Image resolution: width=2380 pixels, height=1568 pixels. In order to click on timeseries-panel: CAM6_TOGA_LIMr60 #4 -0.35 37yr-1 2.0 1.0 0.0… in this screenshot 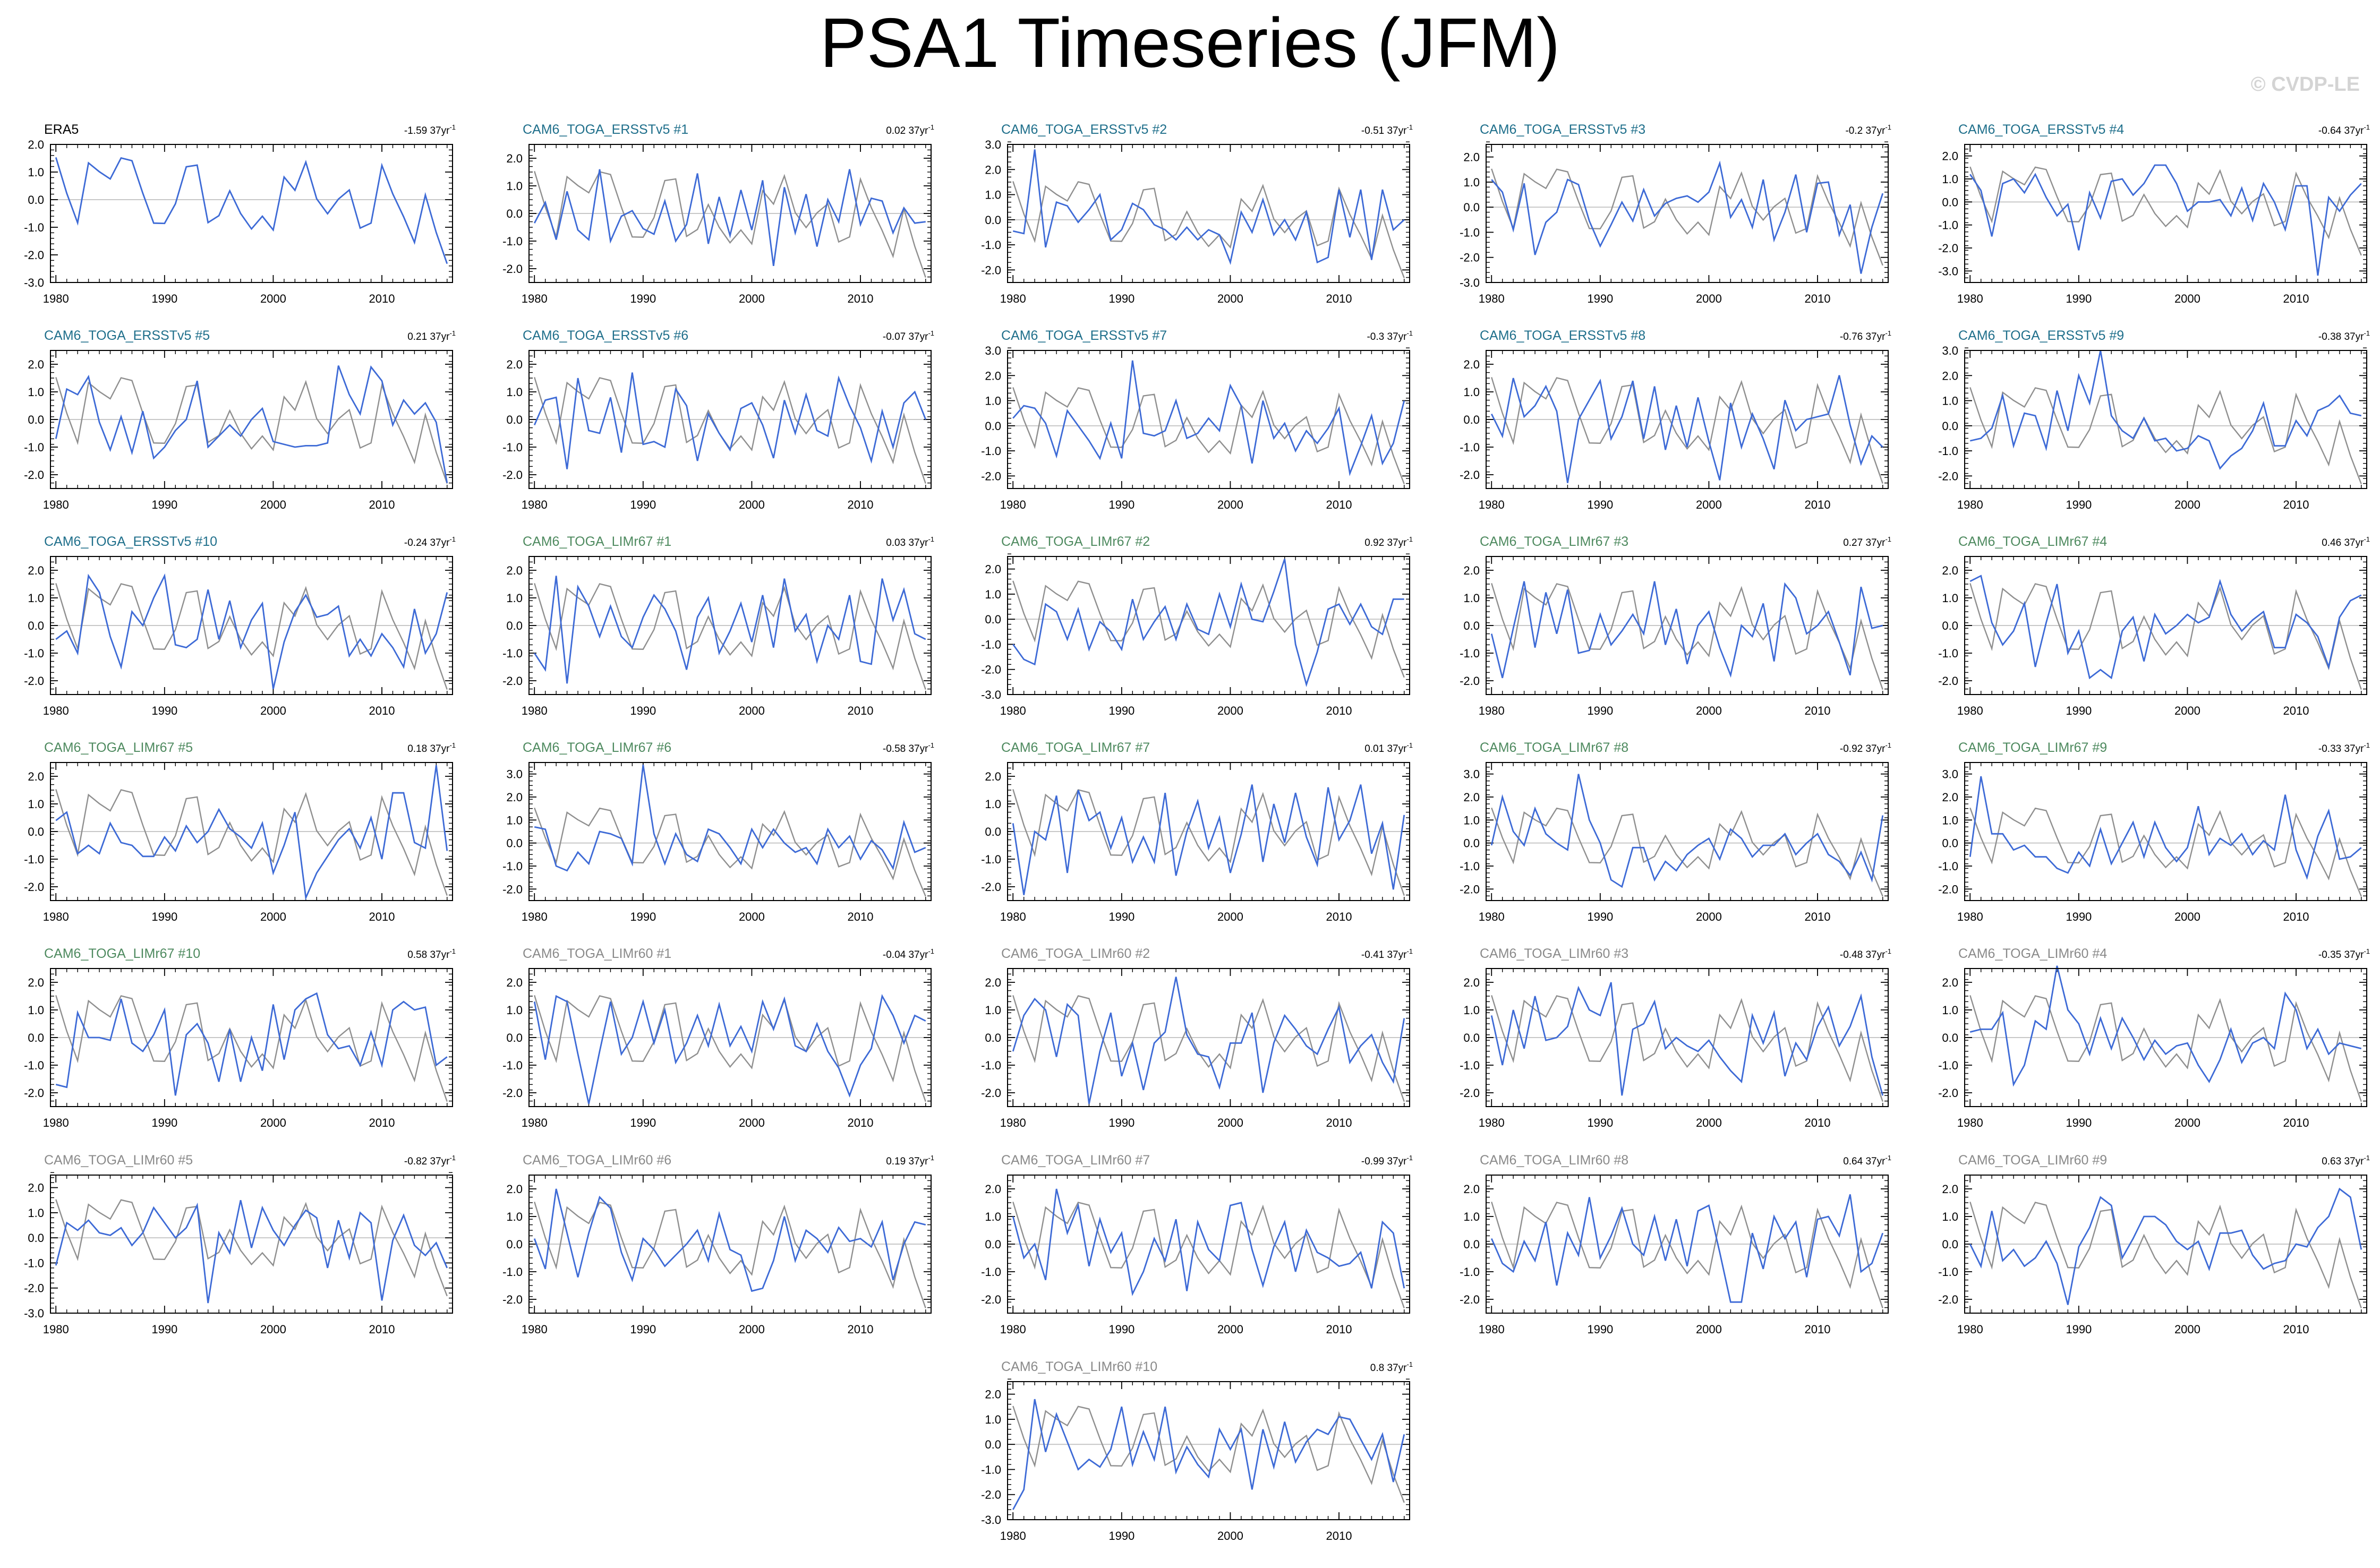, I will do `click(2154, 1037)`.